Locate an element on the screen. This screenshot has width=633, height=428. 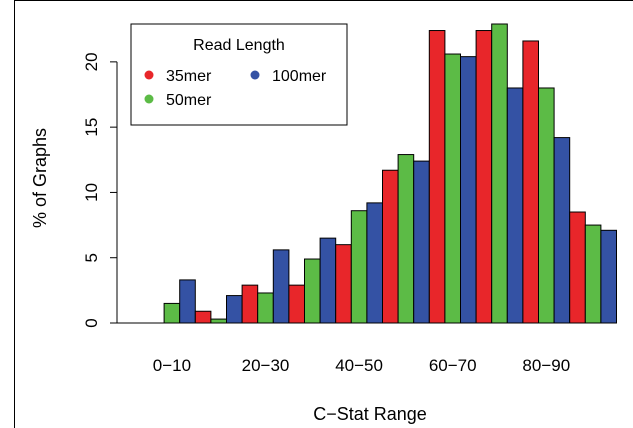
x-tick-label: 0−10 is located at coordinates (172, 365).